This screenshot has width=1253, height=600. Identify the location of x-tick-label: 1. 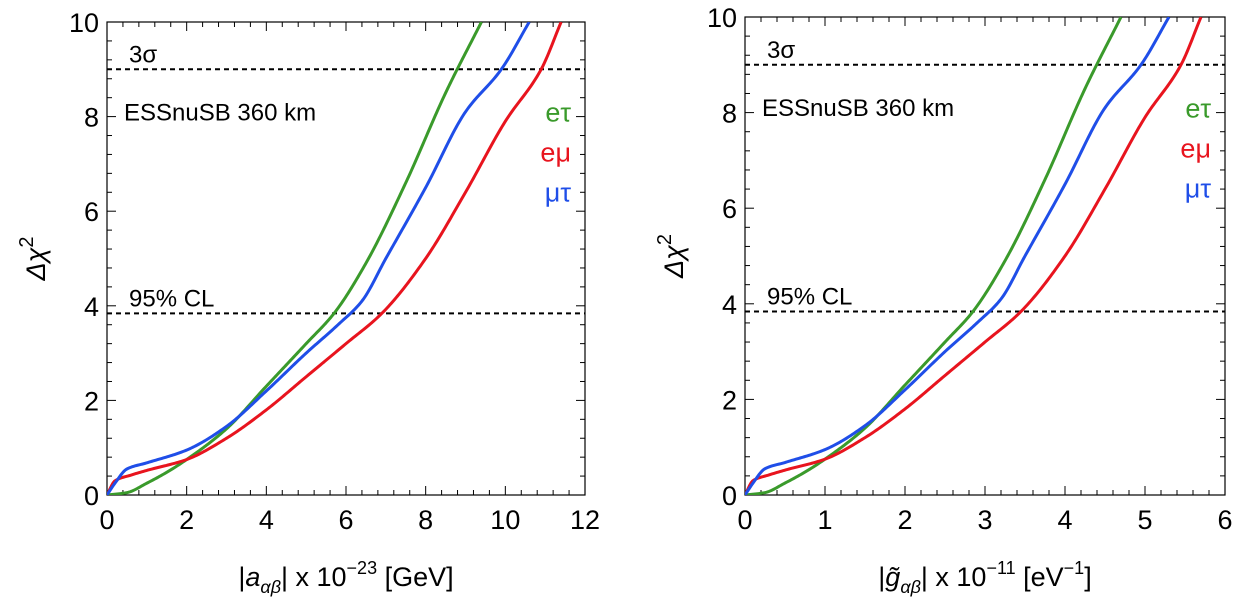
(824, 520).